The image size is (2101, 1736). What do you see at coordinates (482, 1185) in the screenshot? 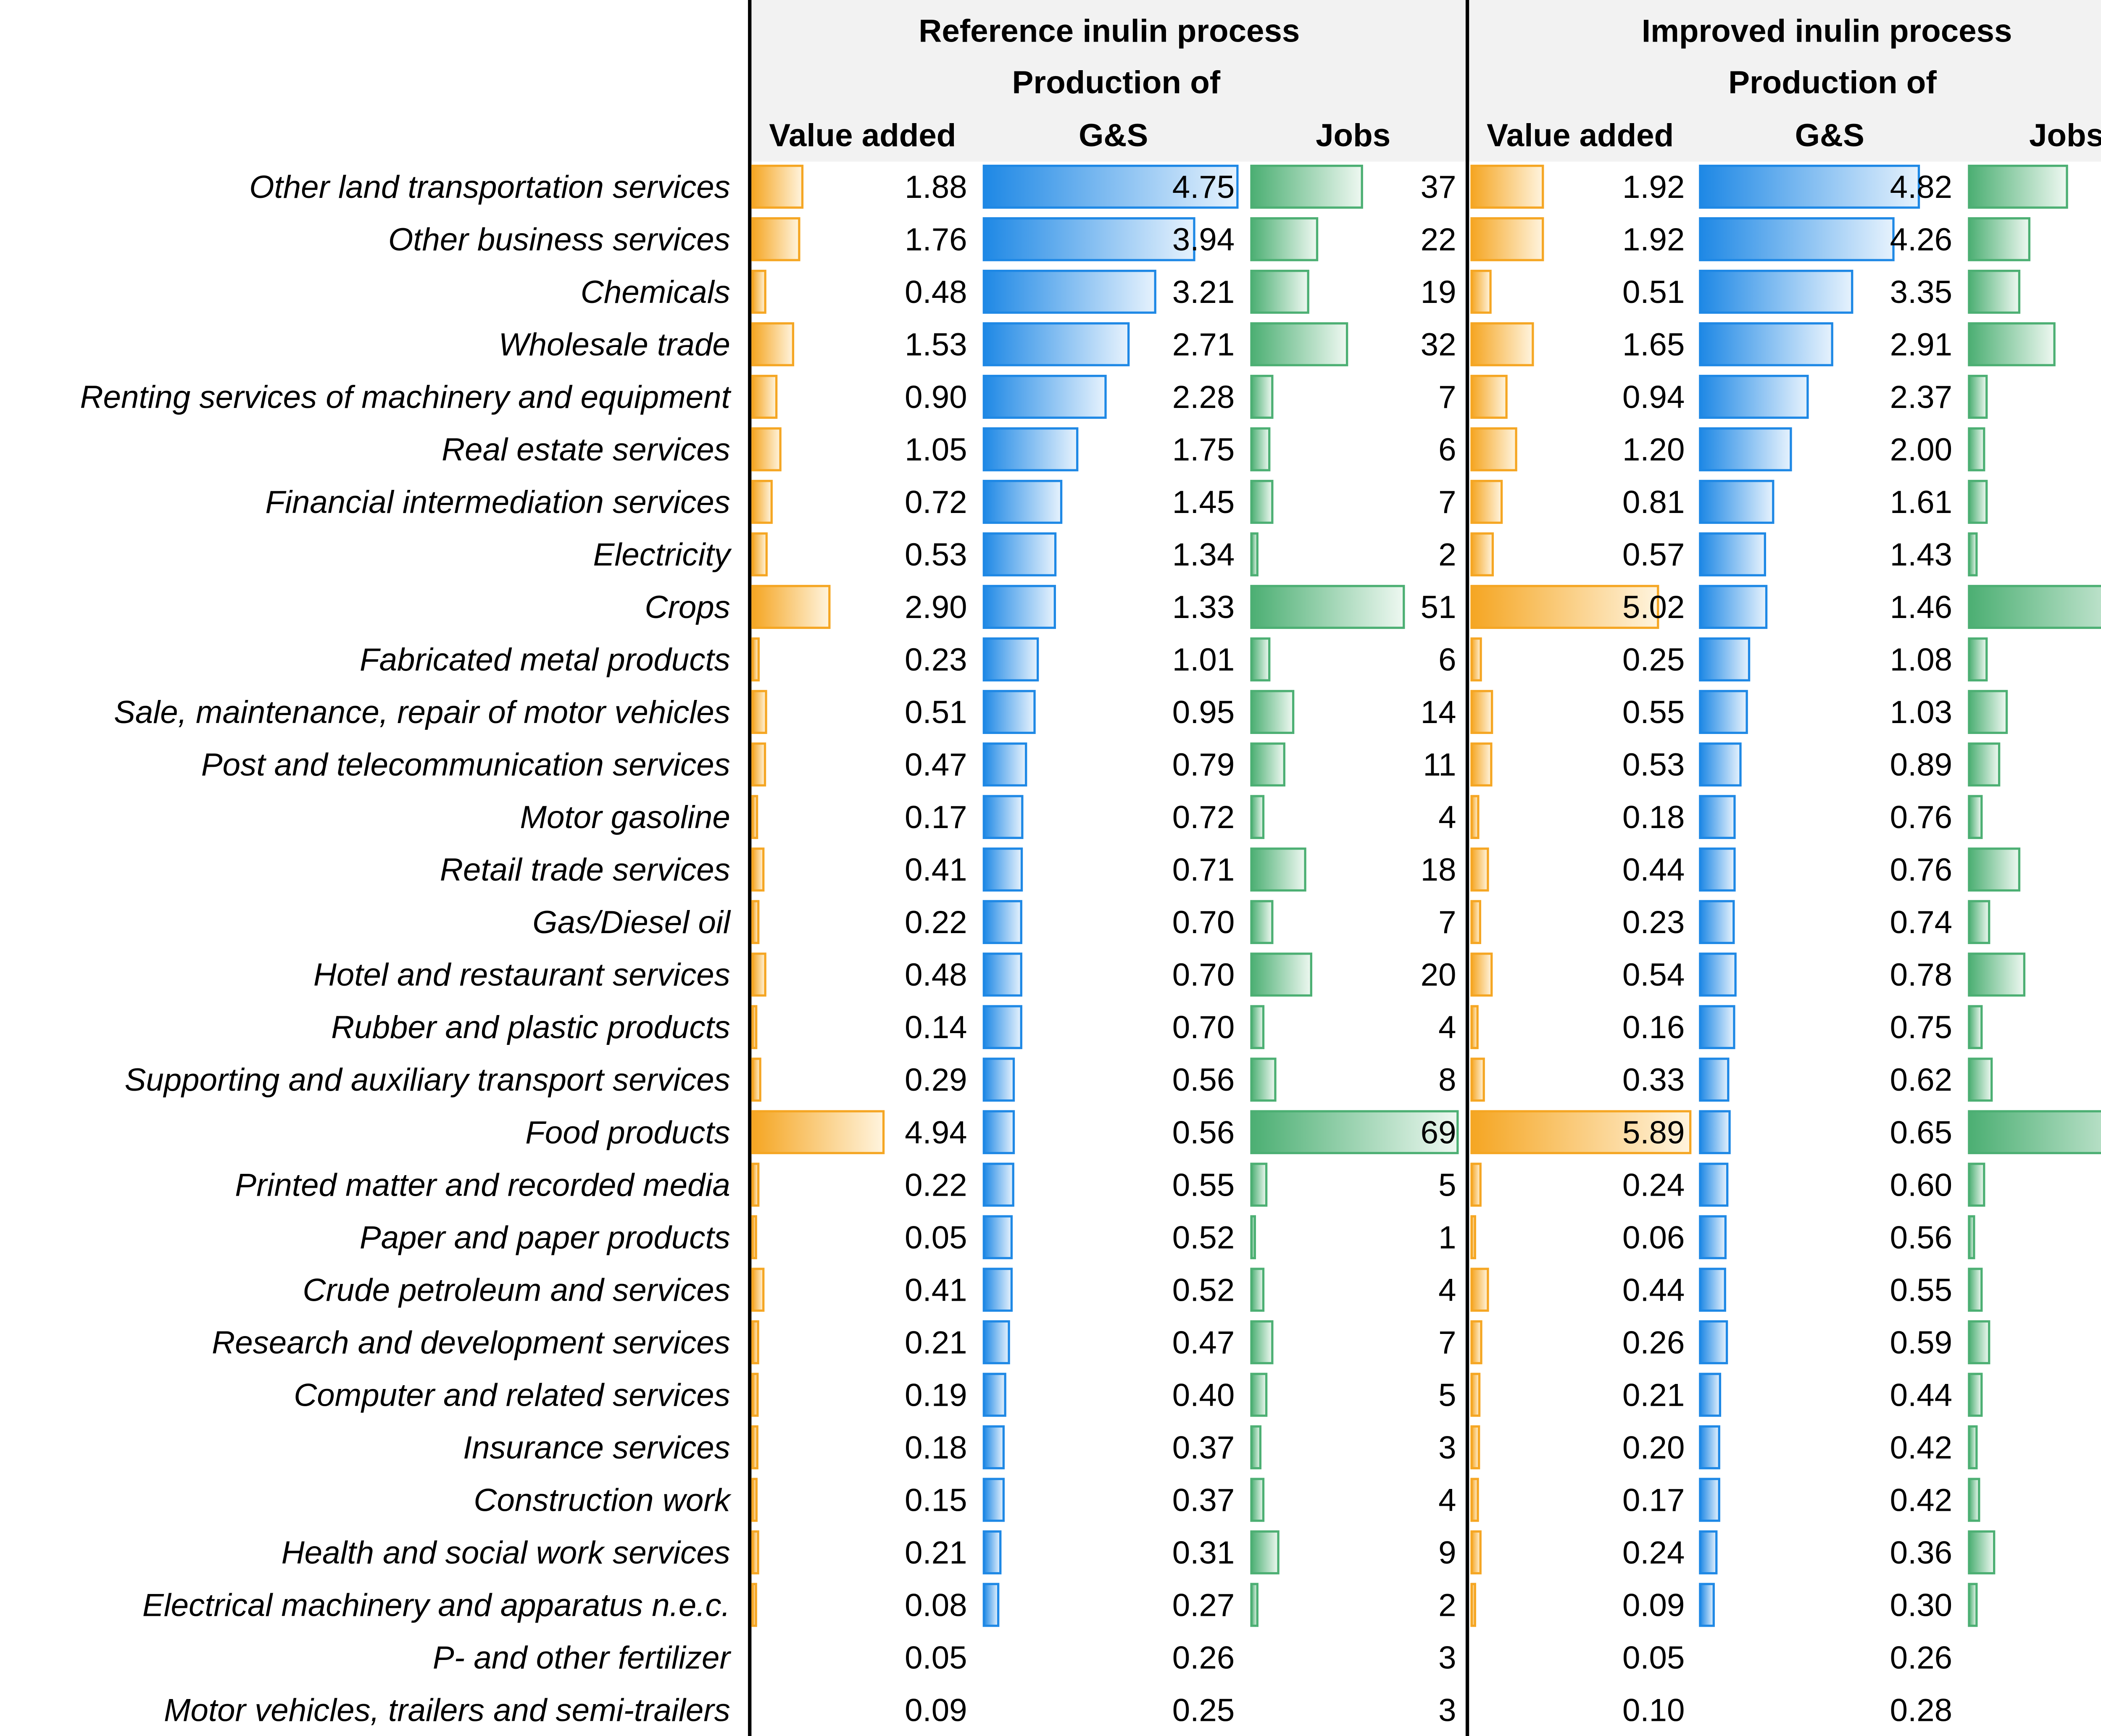
I see `row-label: Printed matter and recorded media` at bounding box center [482, 1185].